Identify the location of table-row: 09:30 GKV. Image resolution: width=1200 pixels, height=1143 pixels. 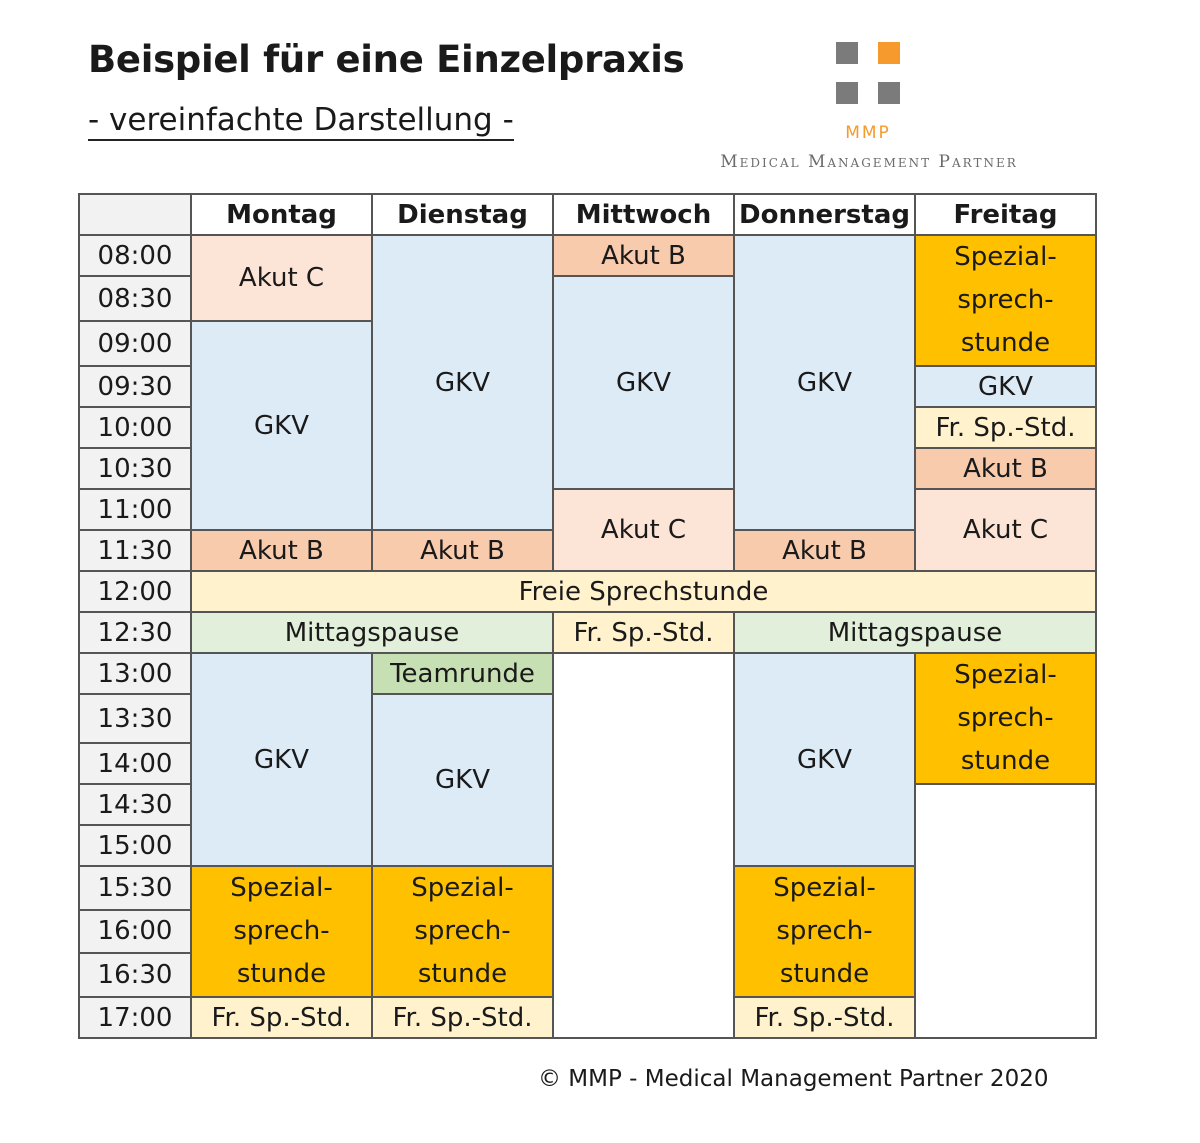
(587, 386).